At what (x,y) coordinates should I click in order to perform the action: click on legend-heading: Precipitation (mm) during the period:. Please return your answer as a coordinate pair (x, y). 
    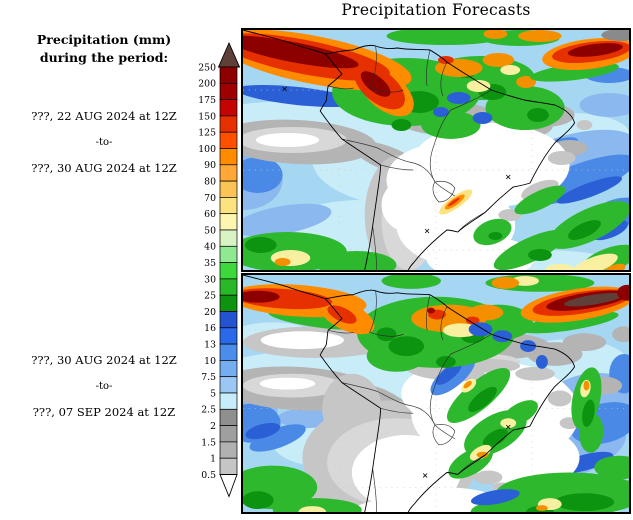
    Looking at the image, I should click on (104, 49).